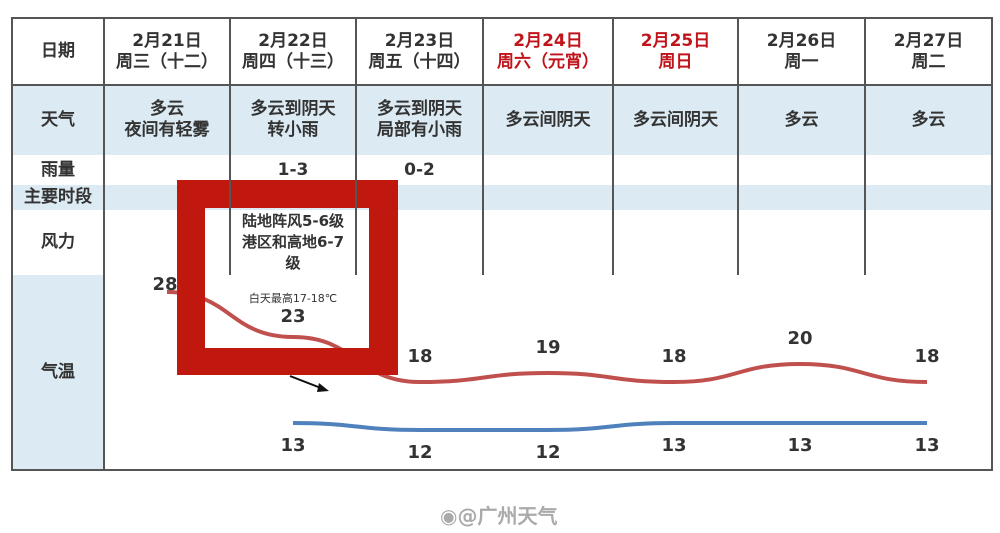 This screenshot has width=1000, height=533. What do you see at coordinates (419, 40) in the screenshot?
I see `day-date: 2月23日` at bounding box center [419, 40].